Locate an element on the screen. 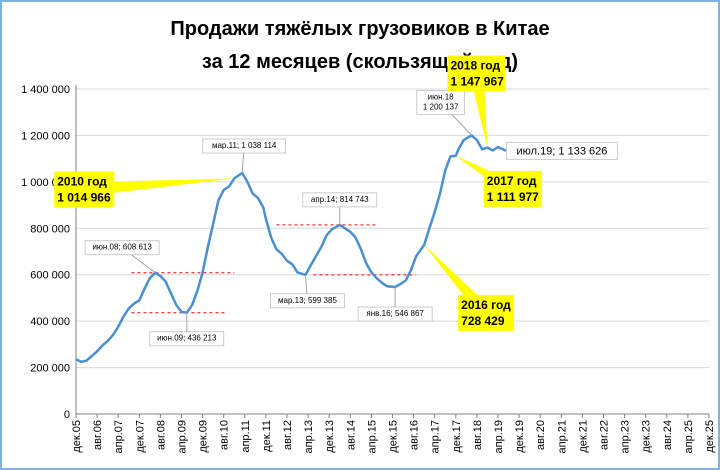 The image size is (720, 470). x-tick-label: дек.19 is located at coordinates (520, 436).